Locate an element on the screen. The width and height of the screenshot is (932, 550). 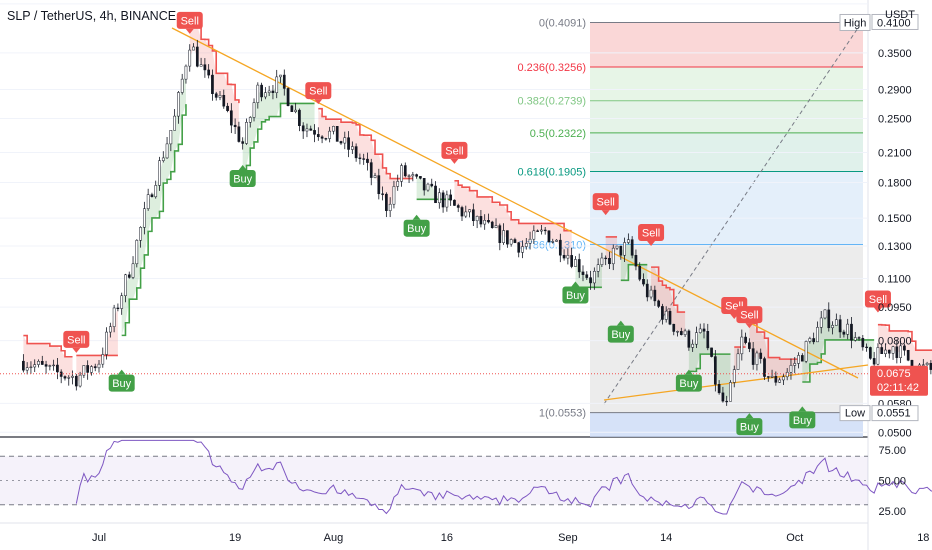
time-tick-label: Sep is located at coordinates (568, 538).